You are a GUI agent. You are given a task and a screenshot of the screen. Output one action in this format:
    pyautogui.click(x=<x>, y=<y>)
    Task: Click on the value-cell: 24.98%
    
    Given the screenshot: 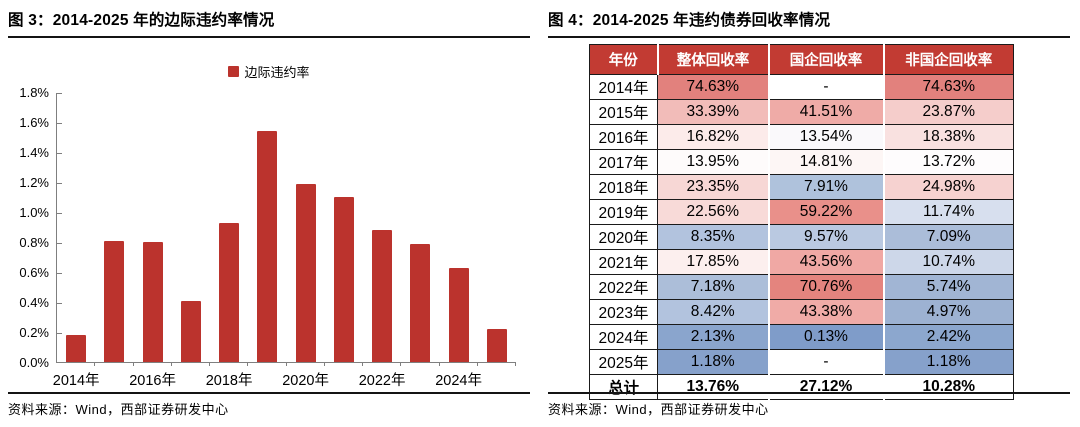 What is the action you would take?
    pyautogui.click(x=948, y=187)
    